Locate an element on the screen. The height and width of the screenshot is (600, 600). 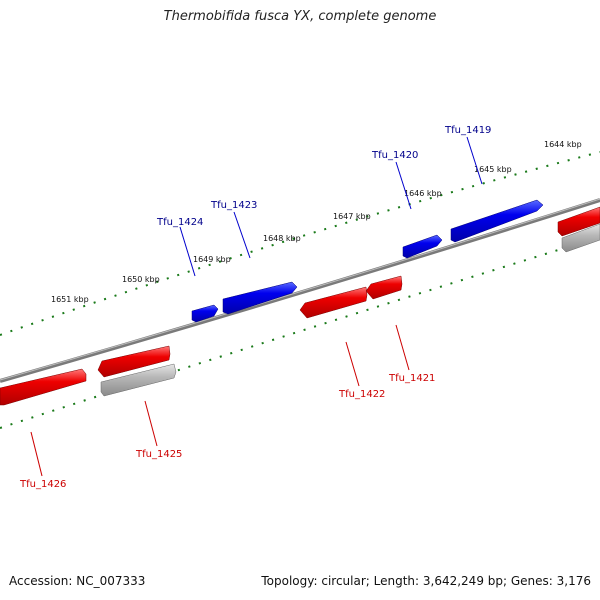
gene-tfu1423 is located at coordinates (260, 298).